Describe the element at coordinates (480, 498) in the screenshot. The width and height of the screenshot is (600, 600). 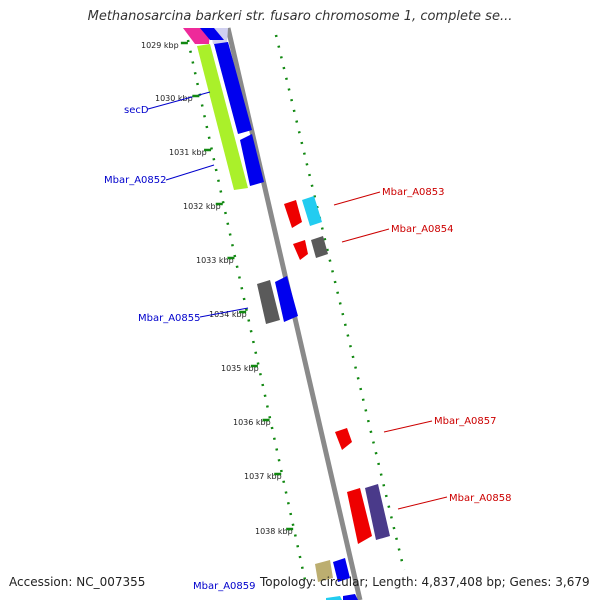
I see `gene-label: Mbar_A0858` at that location.